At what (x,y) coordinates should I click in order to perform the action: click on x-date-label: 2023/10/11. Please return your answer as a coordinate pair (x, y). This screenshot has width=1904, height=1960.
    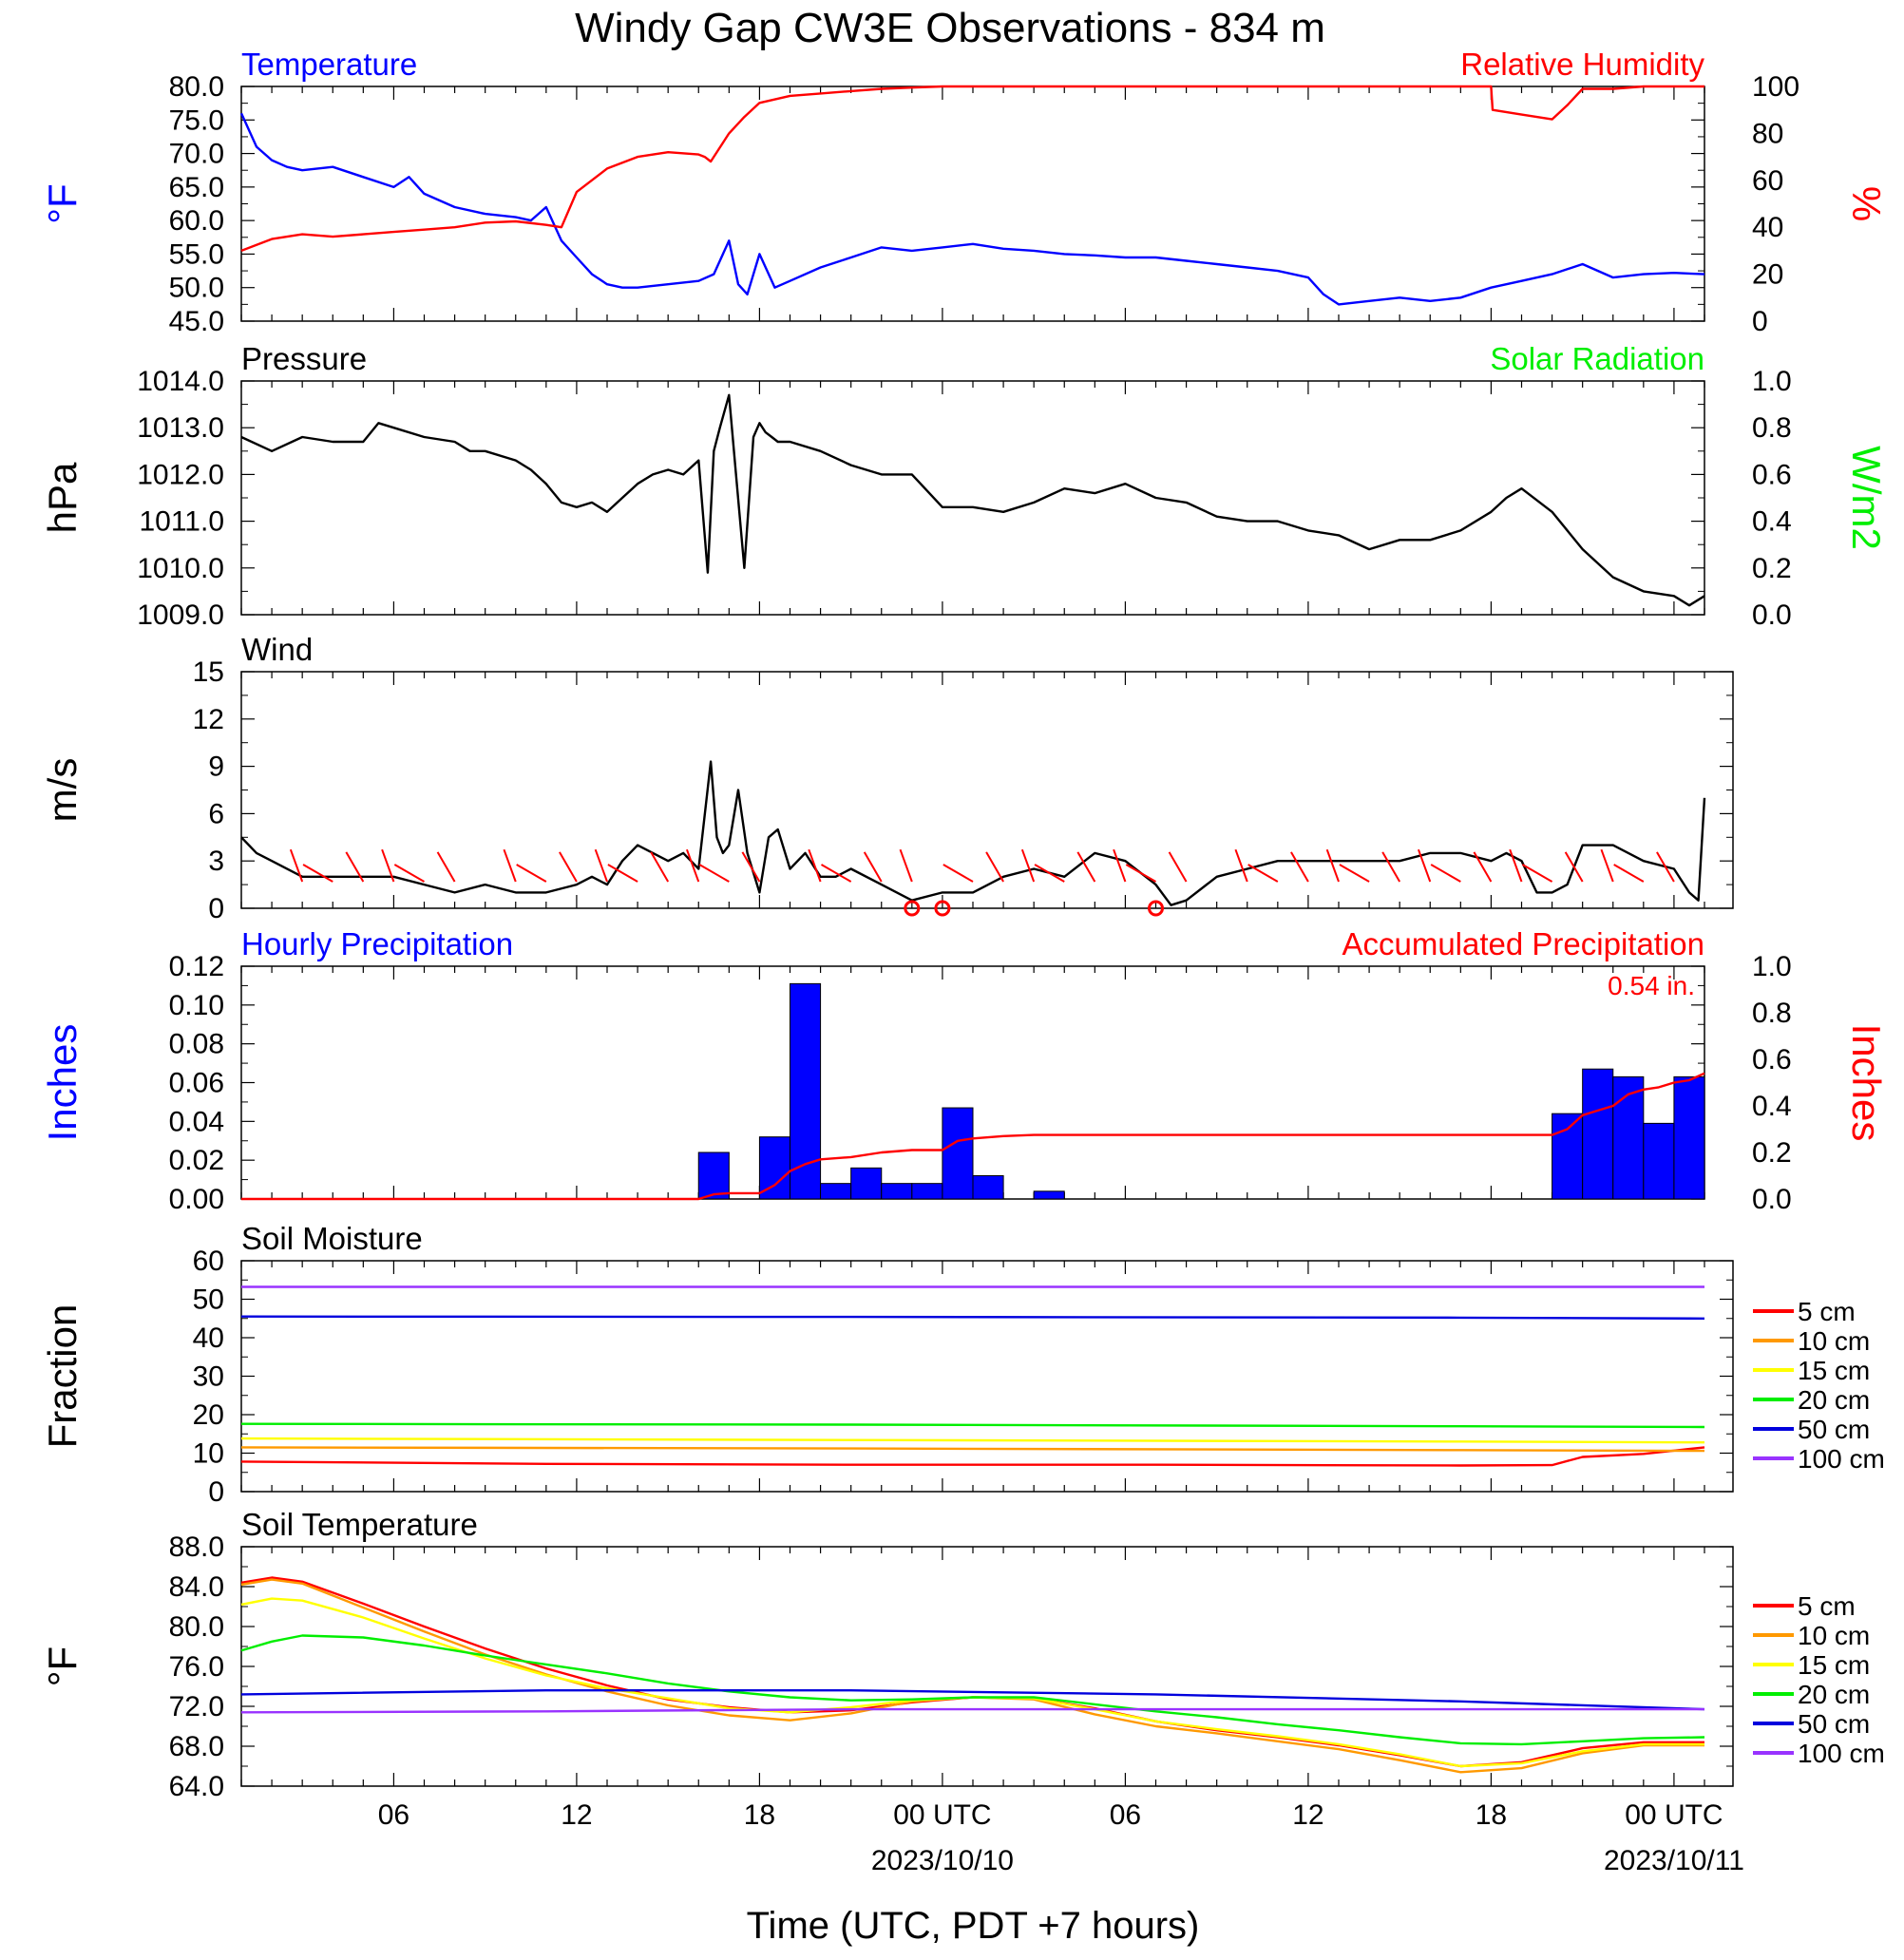
    Looking at the image, I should click on (1674, 1860).